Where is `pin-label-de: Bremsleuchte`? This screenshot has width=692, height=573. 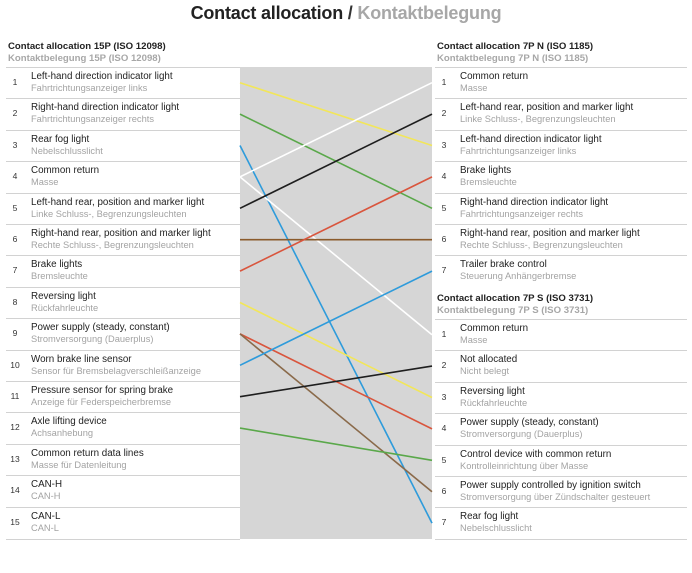 pin-label-de: Bremsleuchte is located at coordinates (488, 182).